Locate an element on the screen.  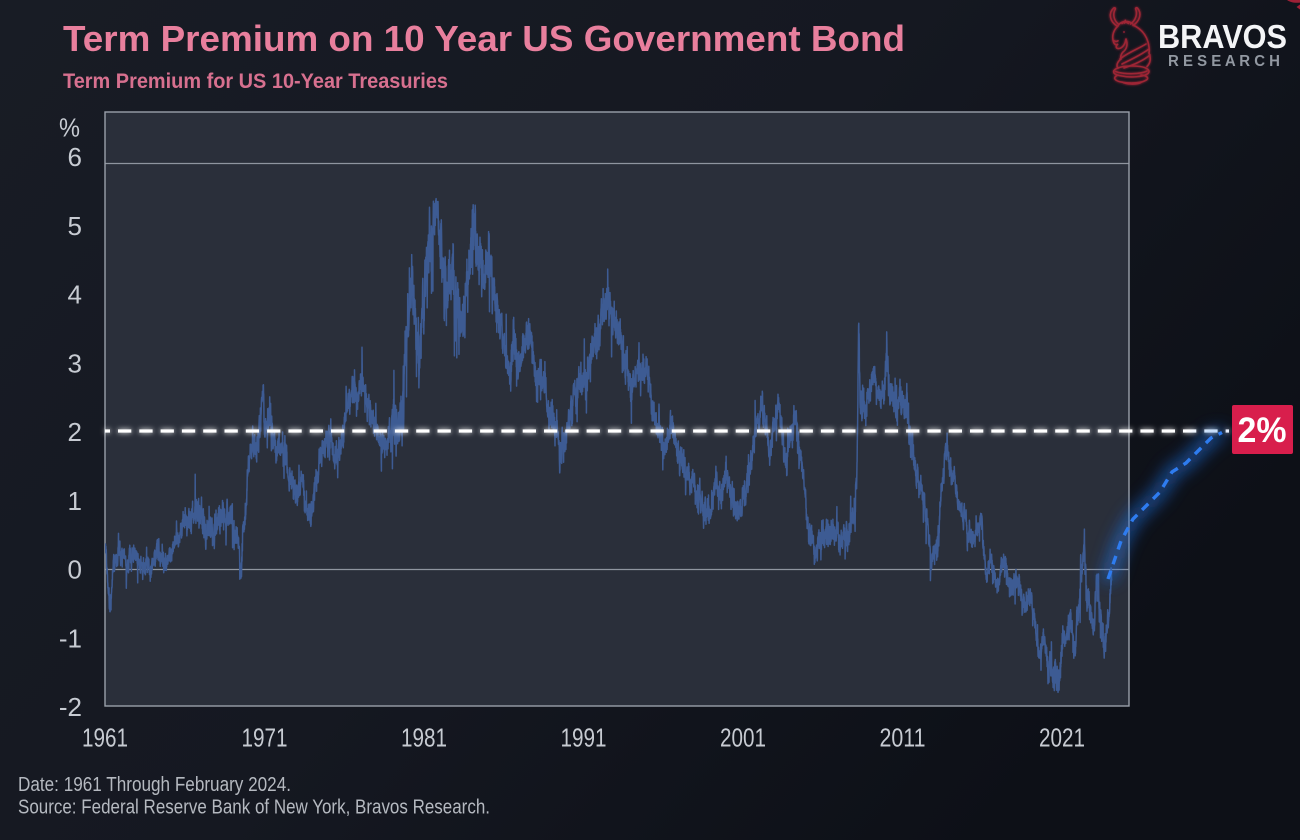
svg-text: 1961 is located at coordinates (105, 738).